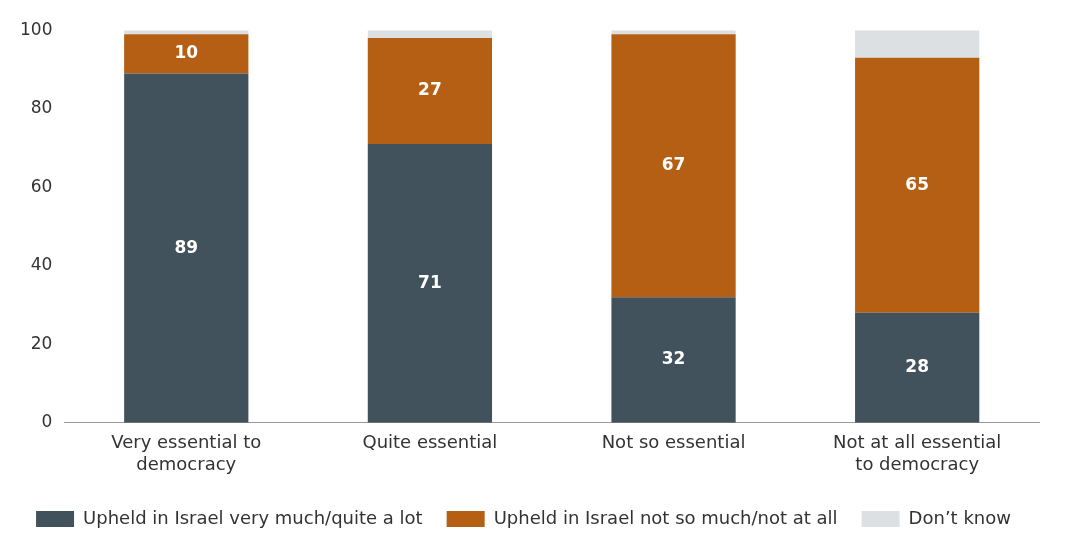 This screenshot has width=1067, height=538. What do you see at coordinates (253, 517) in the screenshot?
I see `legend-label: Upheld in Israel very much/quite a lot` at bounding box center [253, 517].